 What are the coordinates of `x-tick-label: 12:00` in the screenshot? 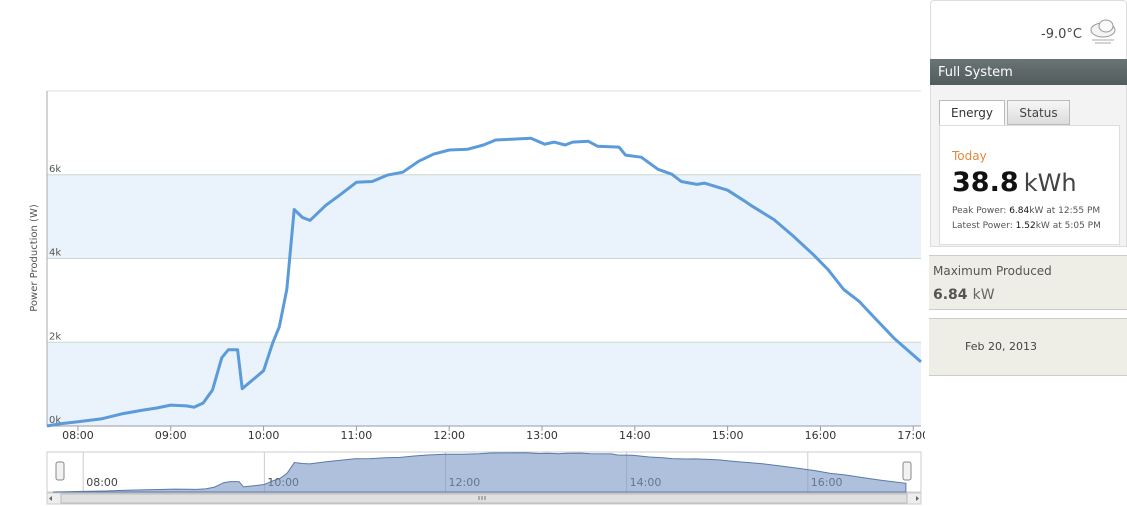 It's located at (449, 435).